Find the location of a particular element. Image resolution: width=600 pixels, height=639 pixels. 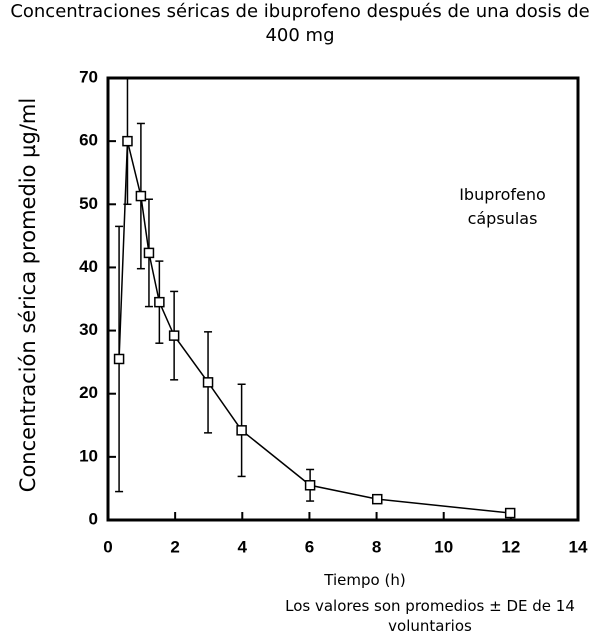

x-tick-label: 6 is located at coordinates (309, 546).